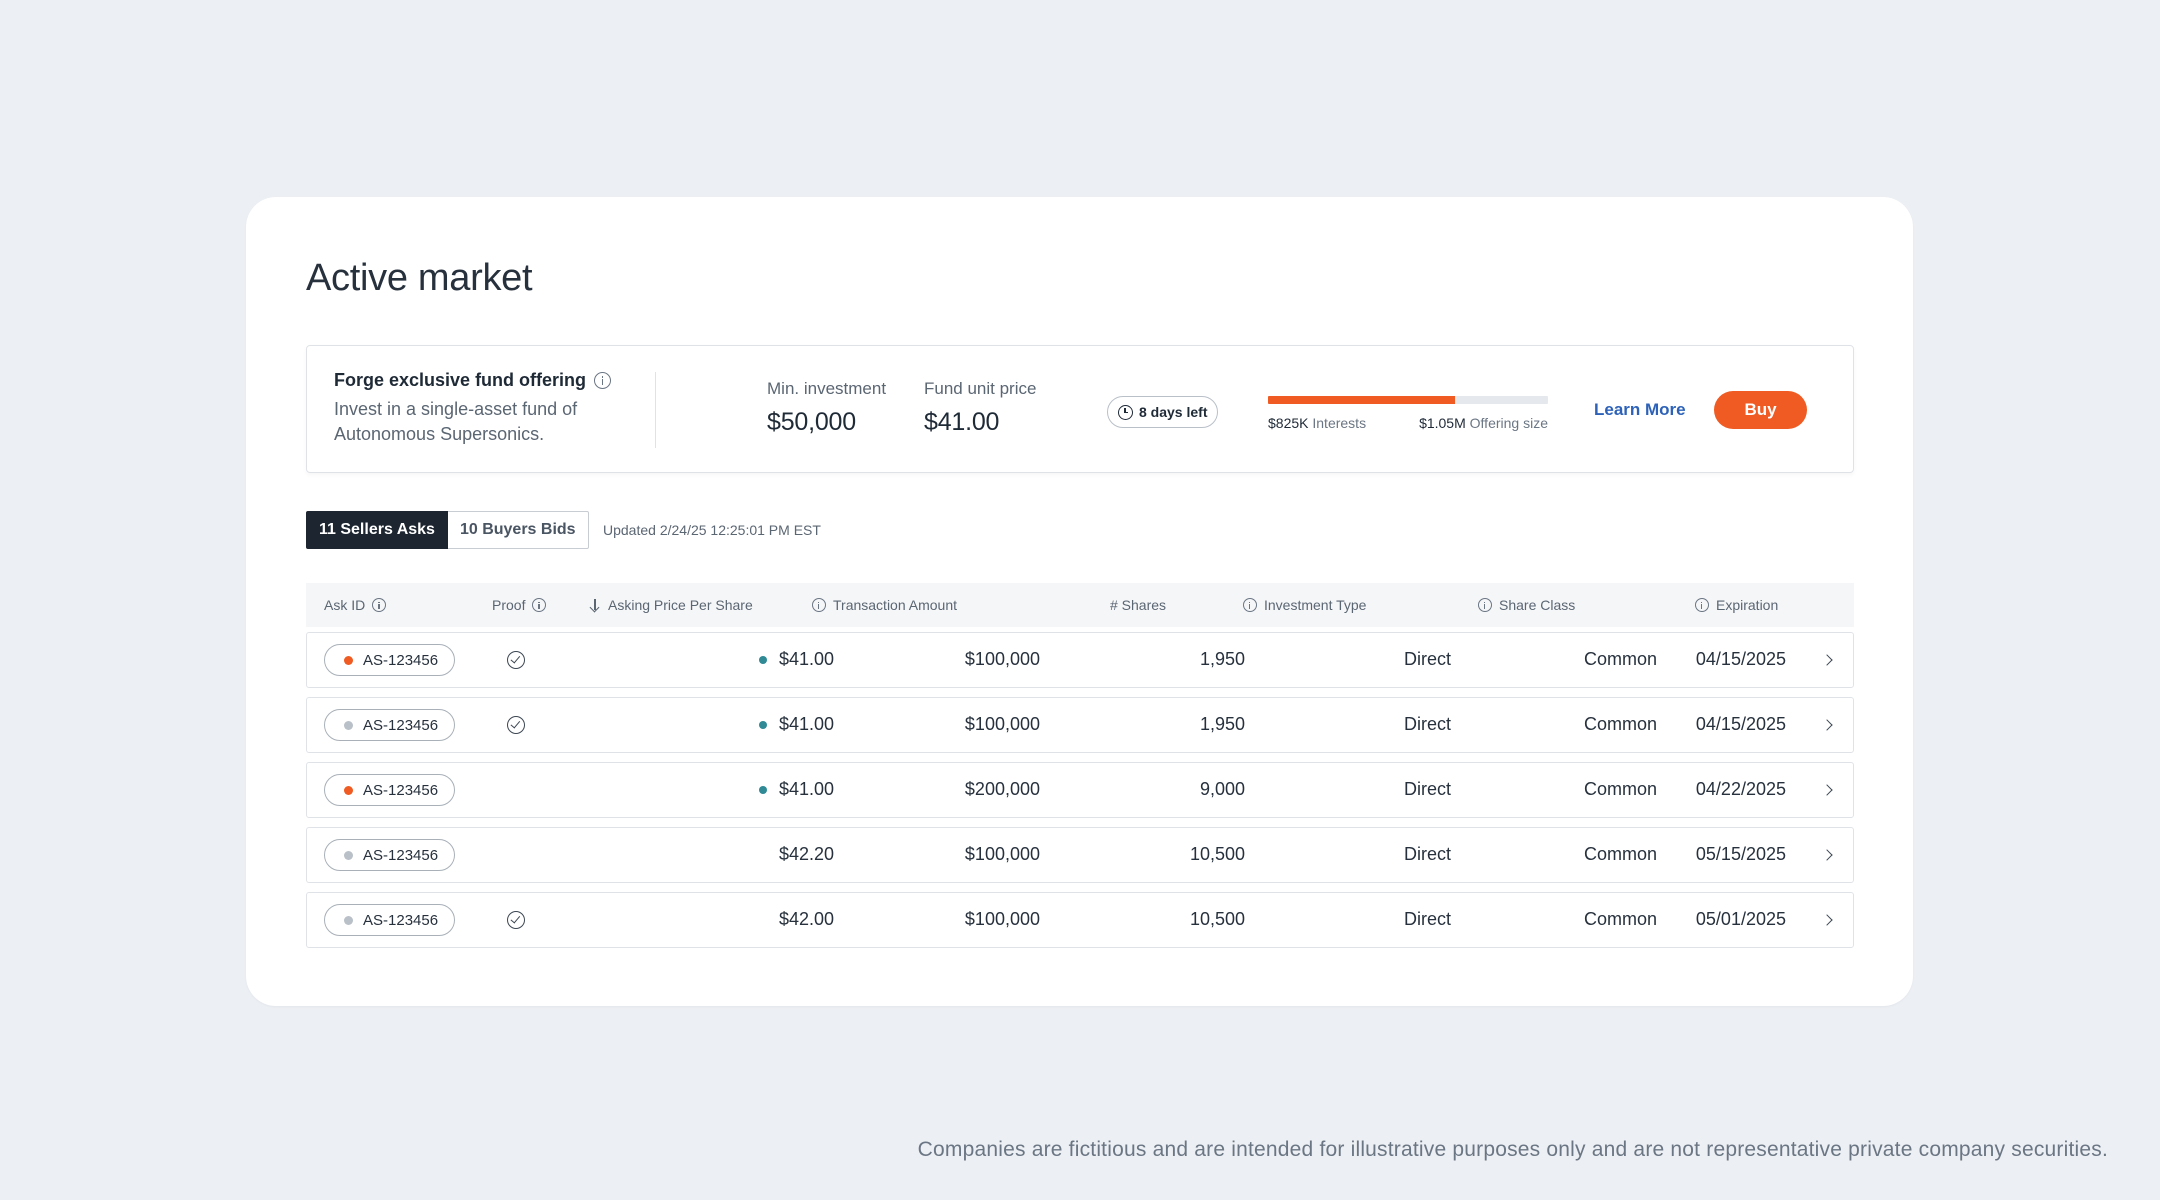 The image size is (2160, 1200). Describe the element at coordinates (1760, 410) in the screenshot. I see `buy-button: Buy` at that location.